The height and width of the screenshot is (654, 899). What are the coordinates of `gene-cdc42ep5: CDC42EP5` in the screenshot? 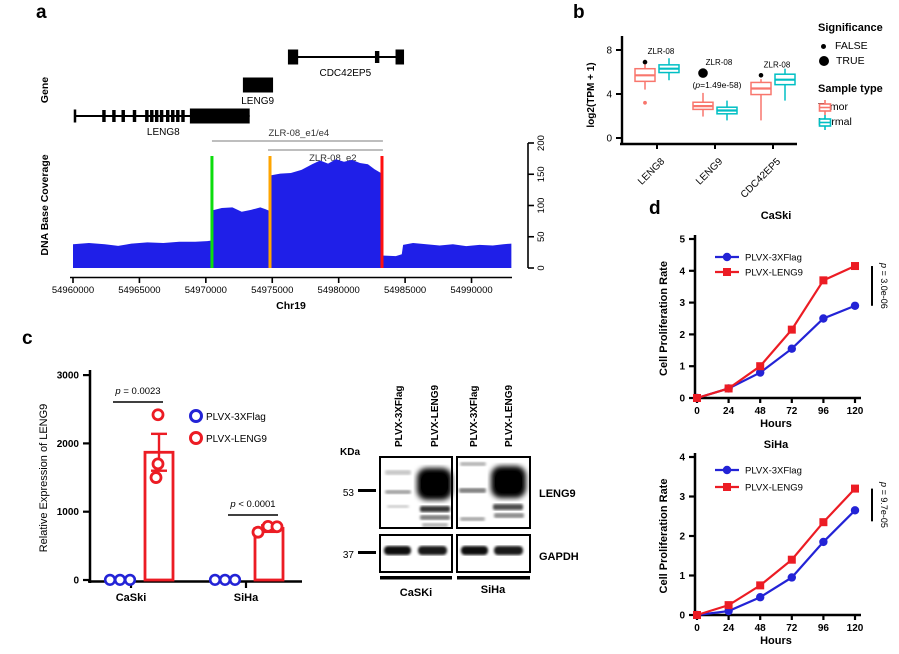 It's located at (346, 64).